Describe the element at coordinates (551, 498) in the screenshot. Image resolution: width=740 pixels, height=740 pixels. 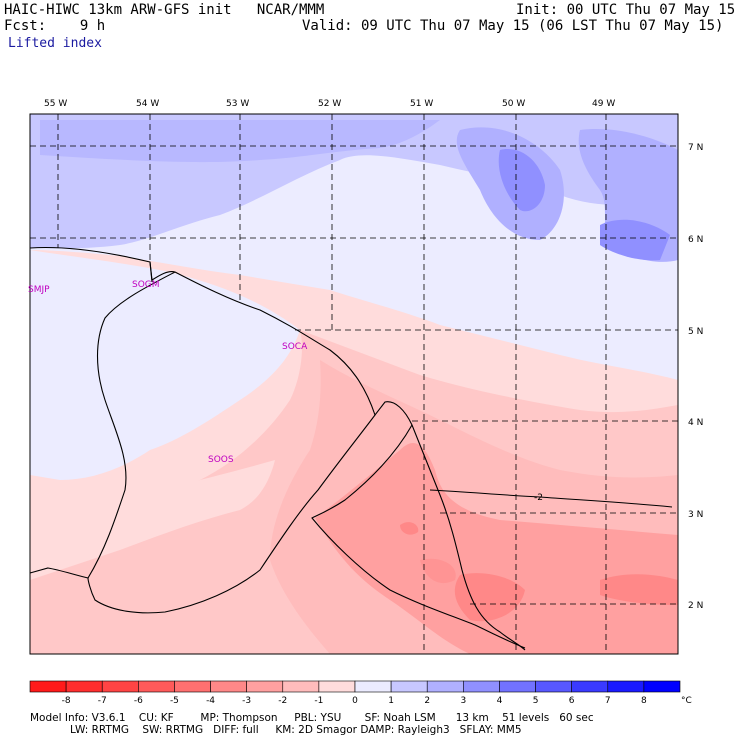
I see `contour-line-minus2` at that location.